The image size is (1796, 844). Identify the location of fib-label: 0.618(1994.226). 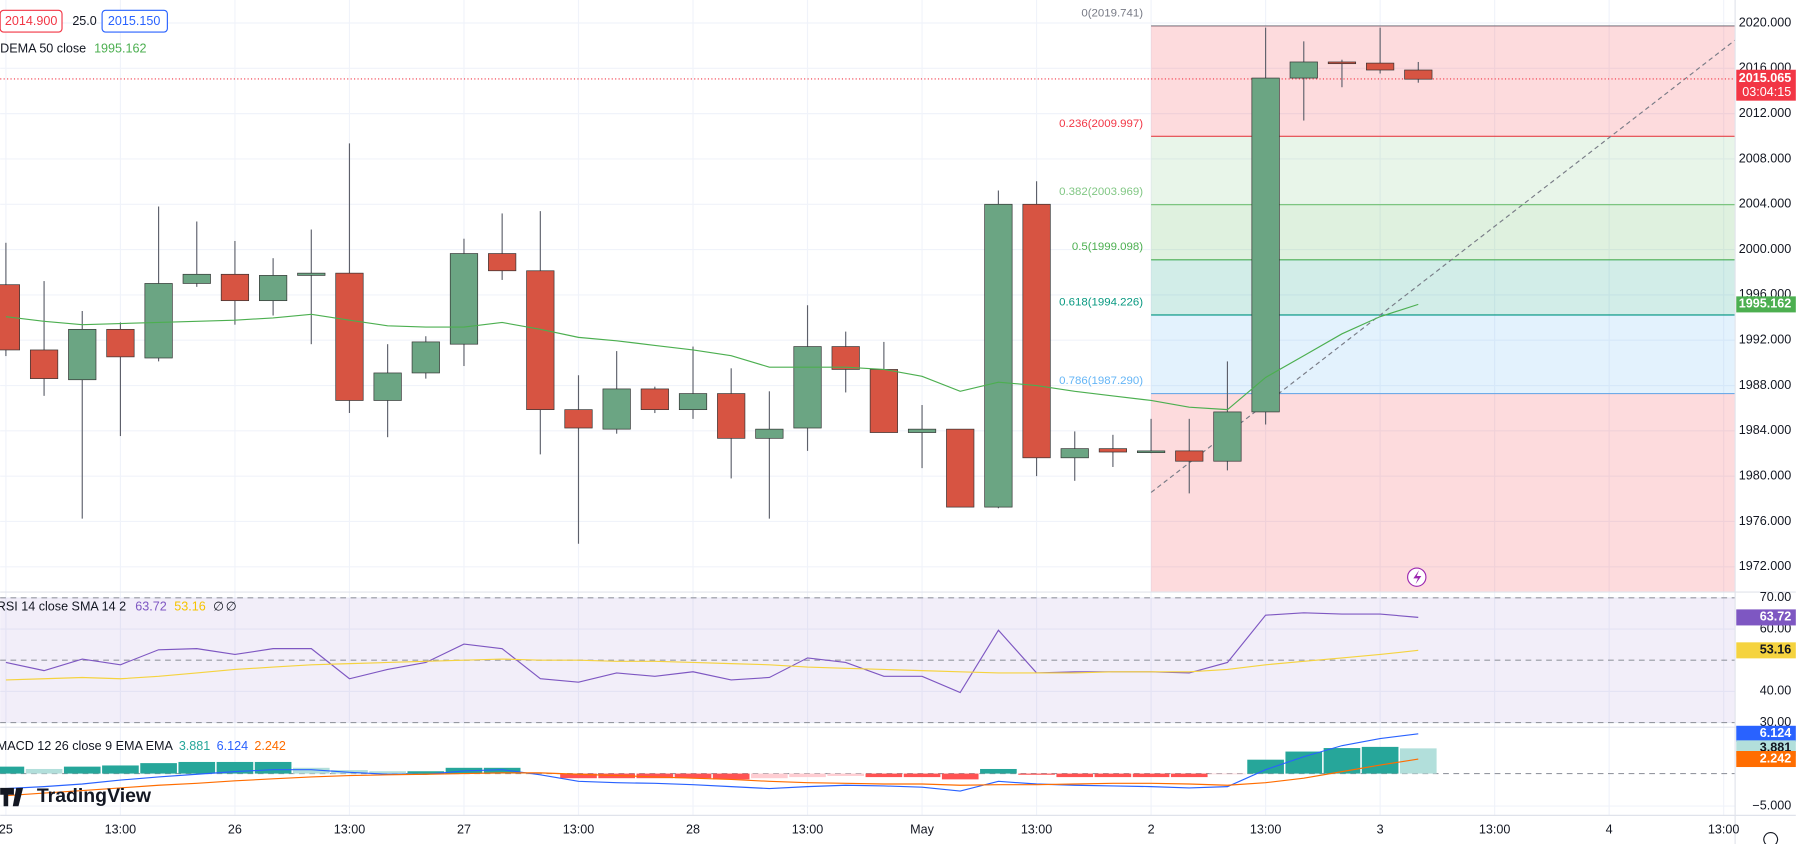
(1101, 302).